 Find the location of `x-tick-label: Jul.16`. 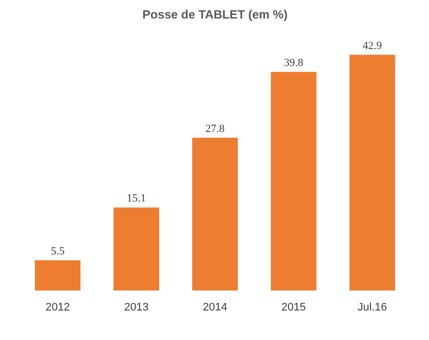

x-tick-label: Jul.16 is located at coordinates (372, 308).